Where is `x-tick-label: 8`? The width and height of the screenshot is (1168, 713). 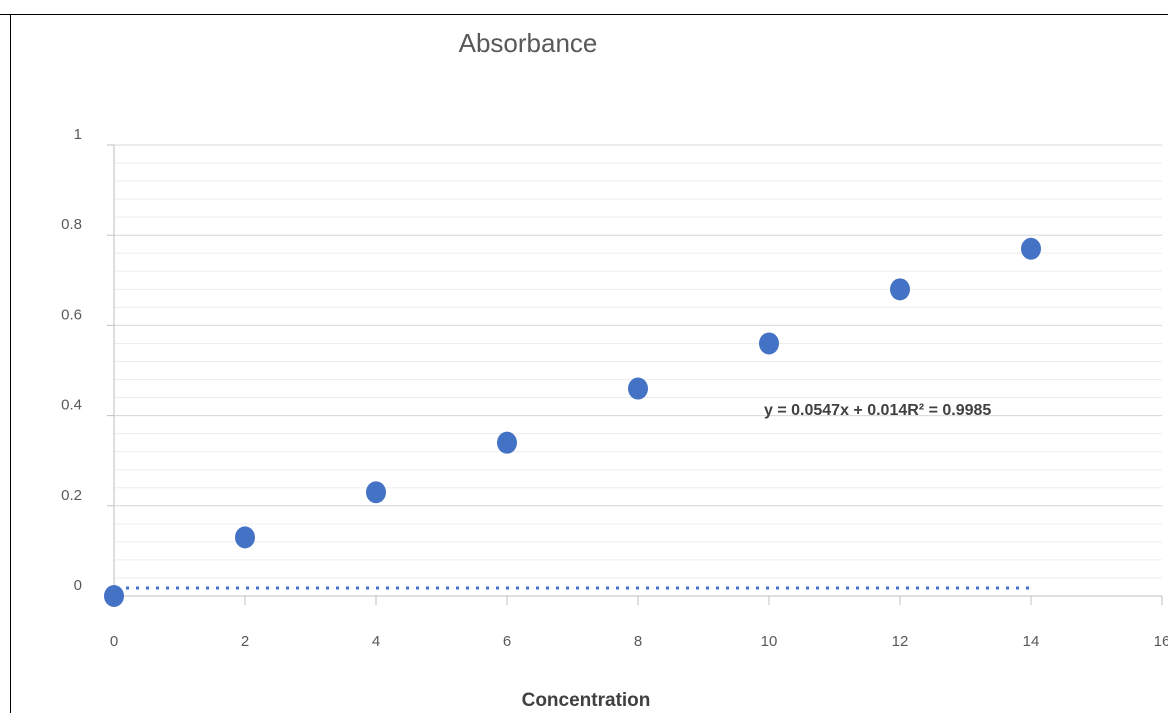
x-tick-label: 8 is located at coordinates (638, 641).